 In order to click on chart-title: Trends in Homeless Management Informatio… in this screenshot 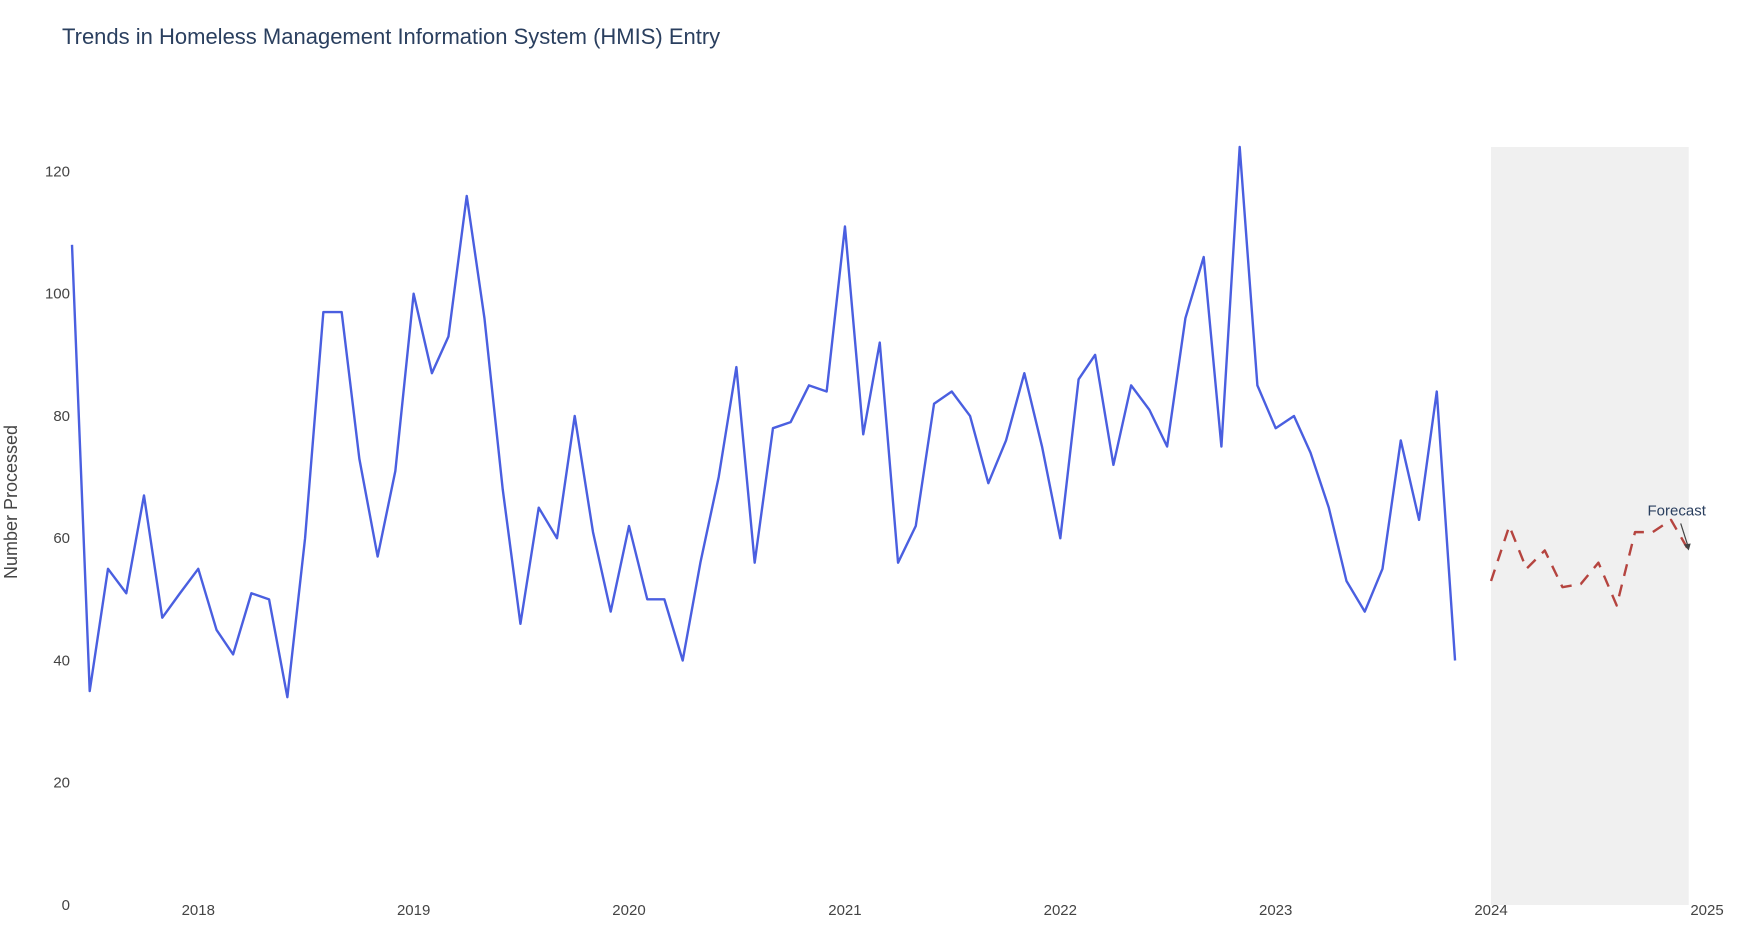, I will do `click(391, 36)`.